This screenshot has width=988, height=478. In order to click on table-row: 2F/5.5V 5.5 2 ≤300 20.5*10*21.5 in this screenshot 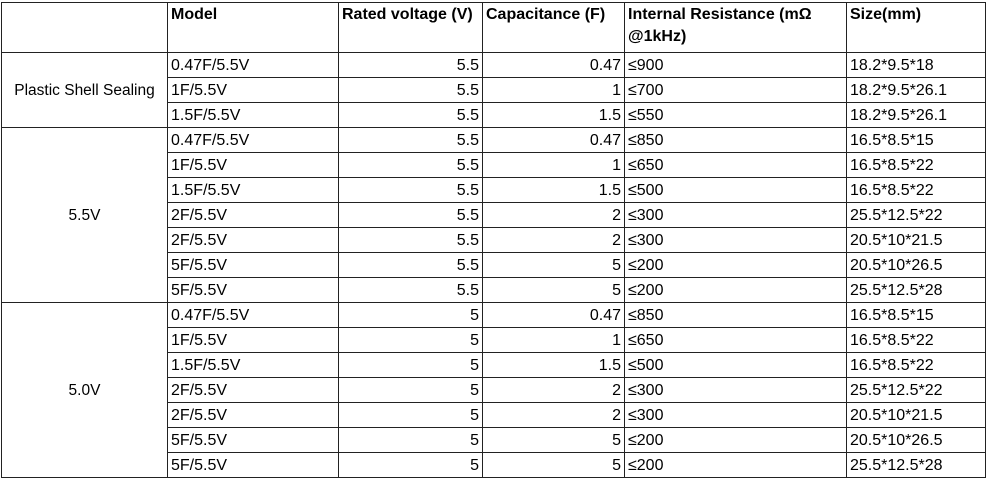, I will do `click(494, 240)`.